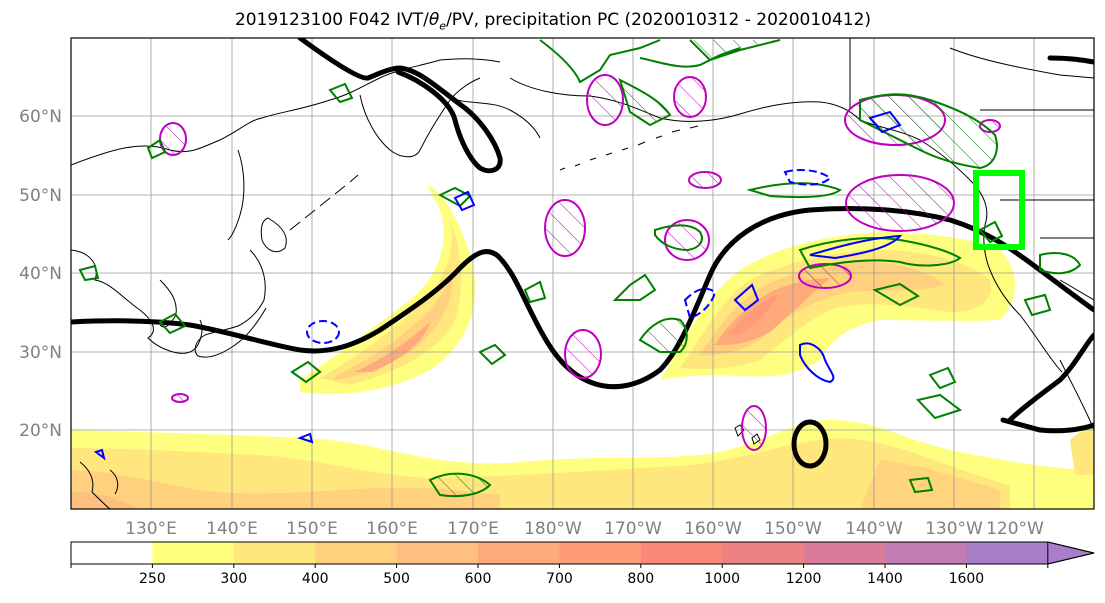  Describe the element at coordinates (553, 529) in the screenshot. I see `lon-label-180w: 180°W` at that location.